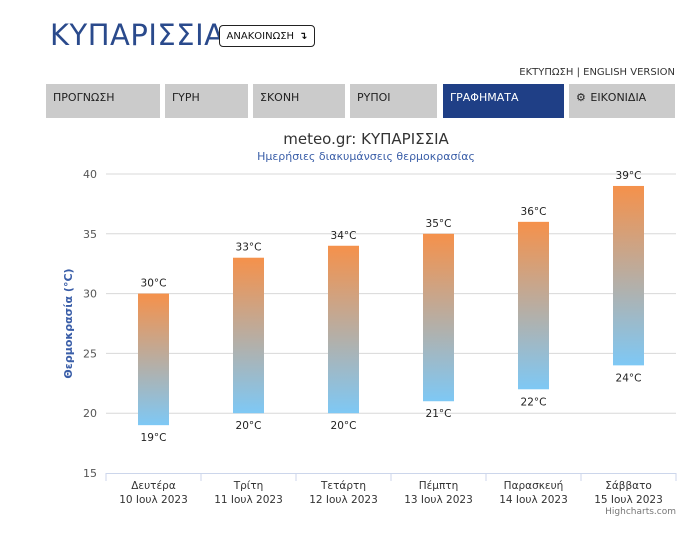 This screenshot has width=700, height=535. What do you see at coordinates (154, 438) in the screenshot?
I see `low-value-label: 19°C` at bounding box center [154, 438].